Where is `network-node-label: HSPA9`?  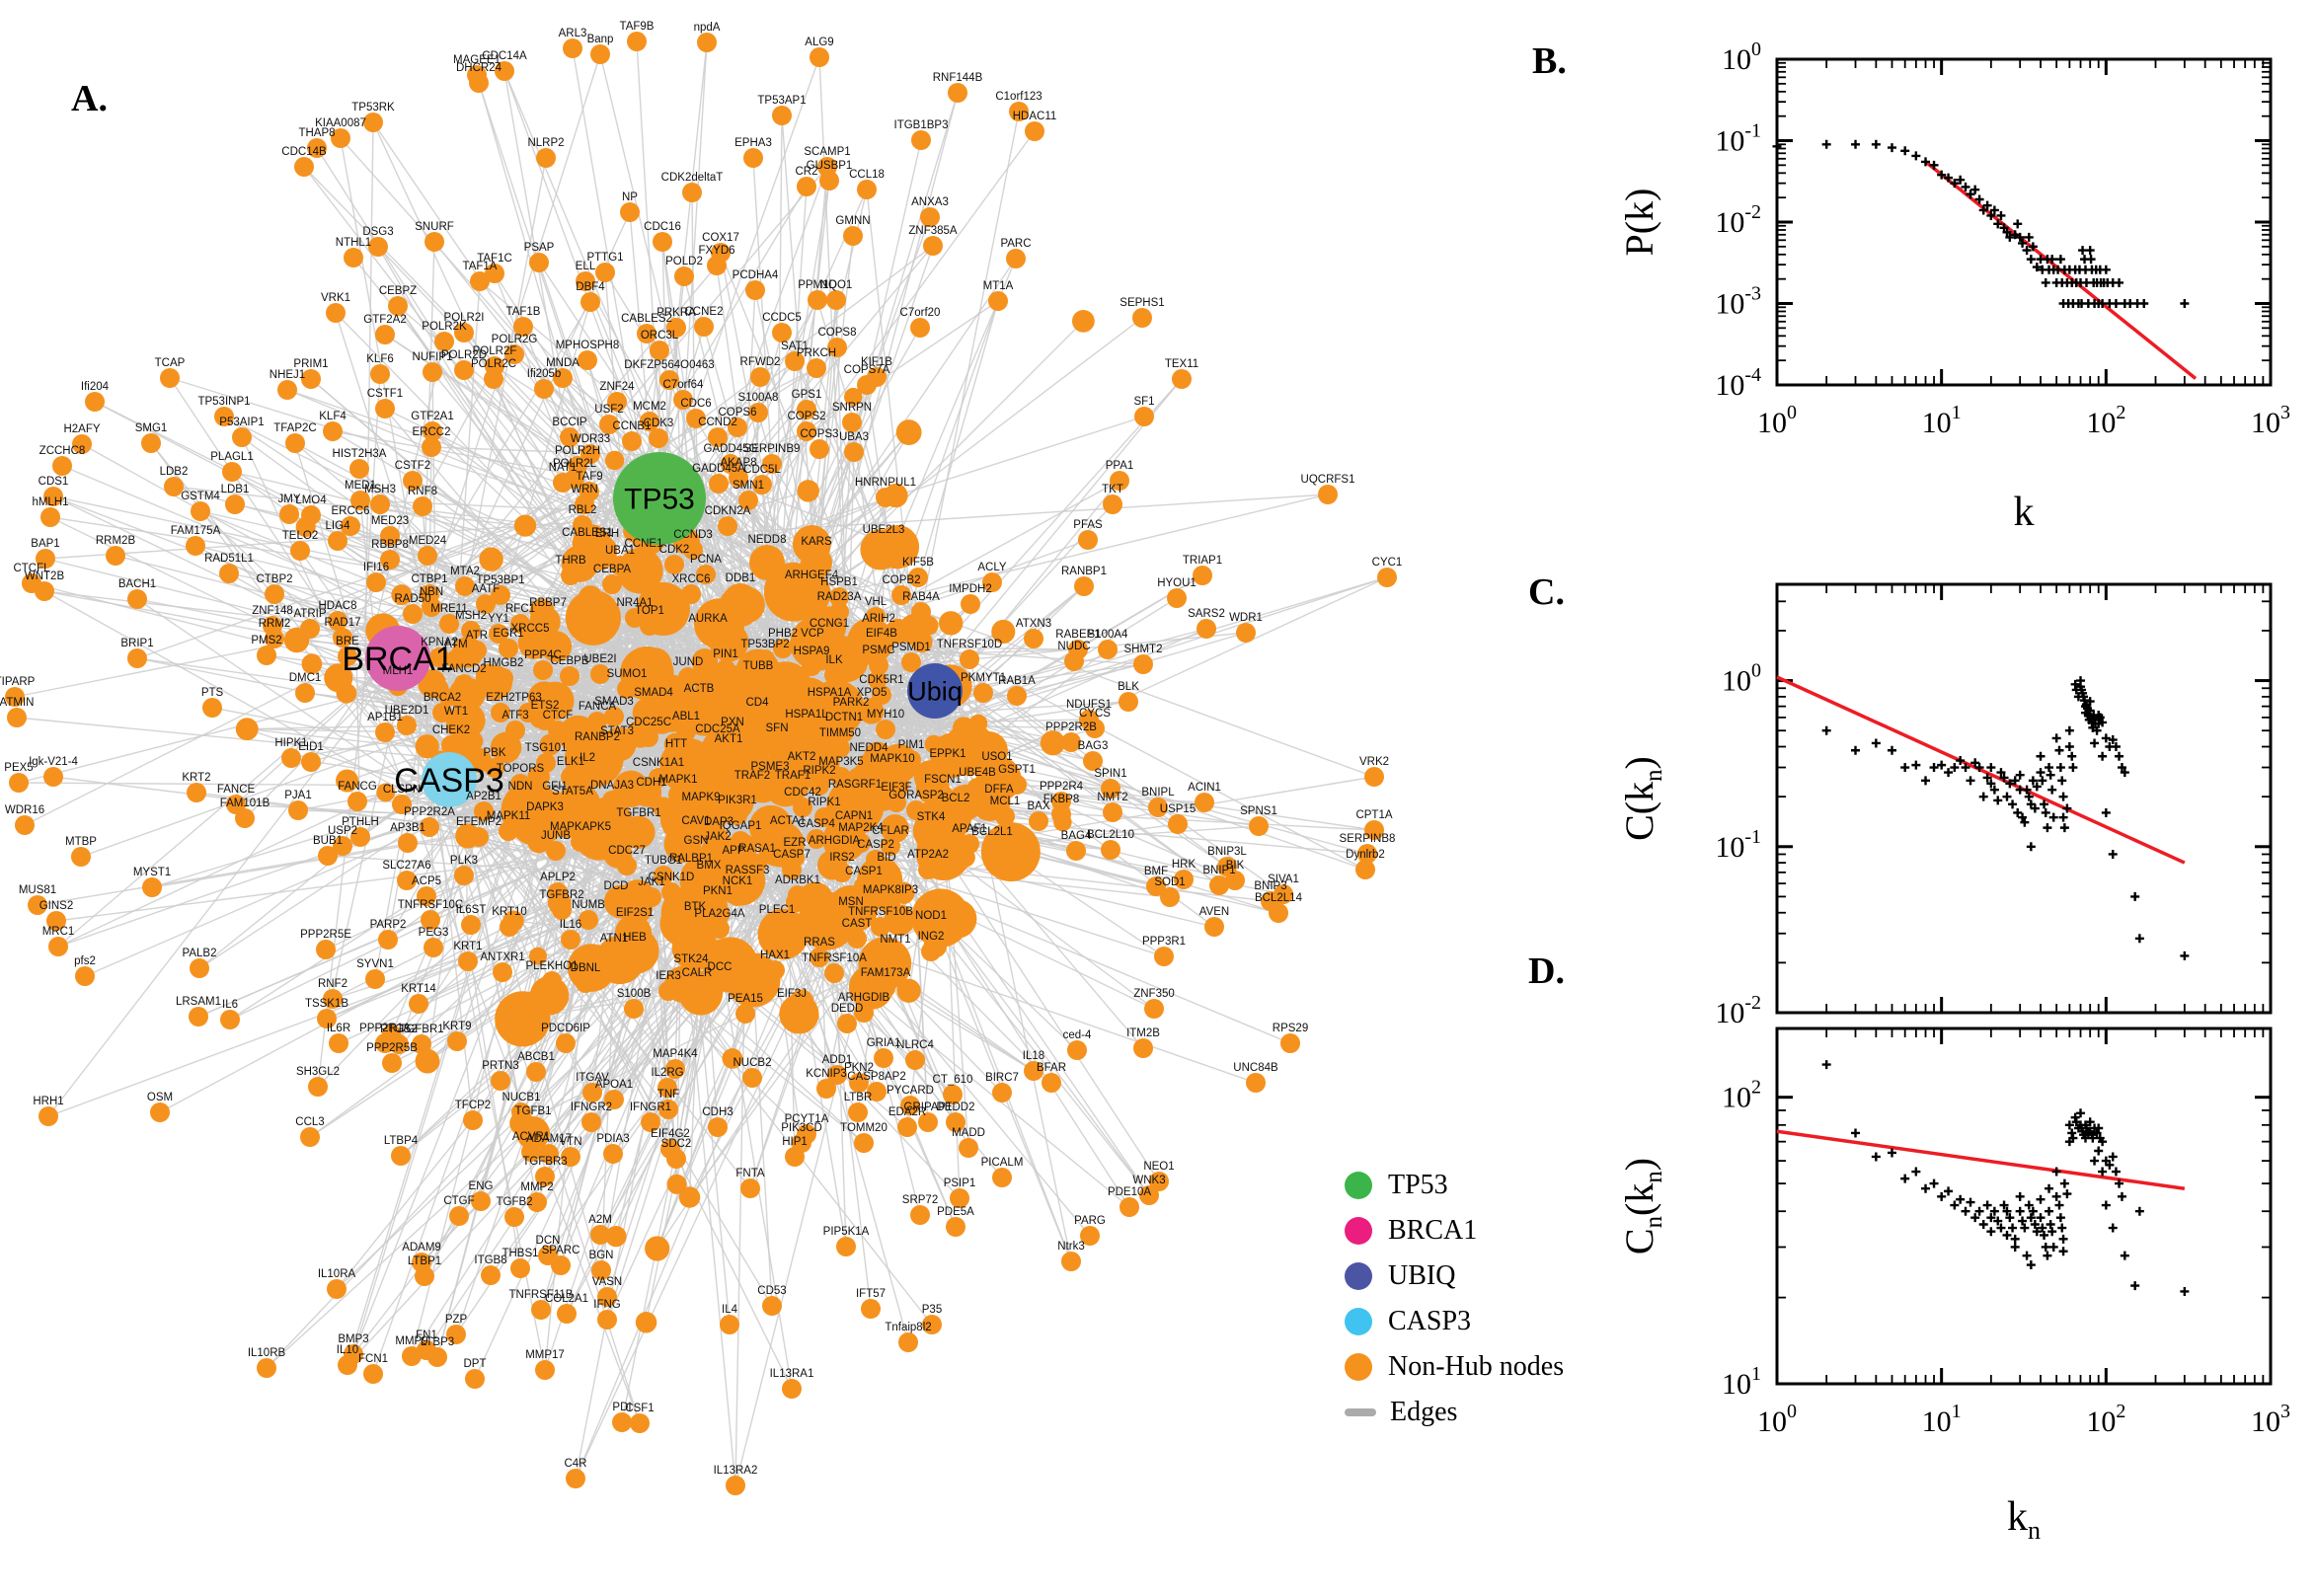
network-node-label: HSPA9 is located at coordinates (812, 651).